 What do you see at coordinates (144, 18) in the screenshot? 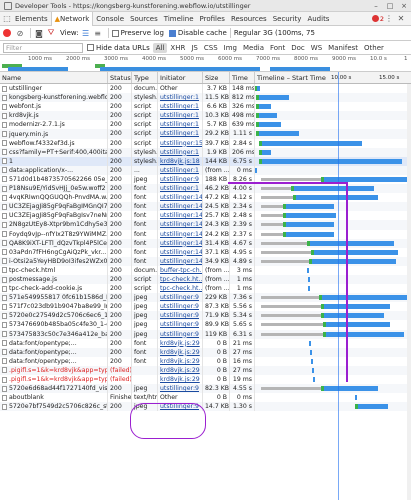
I see `tab-sources: Sources` at bounding box center [144, 18].